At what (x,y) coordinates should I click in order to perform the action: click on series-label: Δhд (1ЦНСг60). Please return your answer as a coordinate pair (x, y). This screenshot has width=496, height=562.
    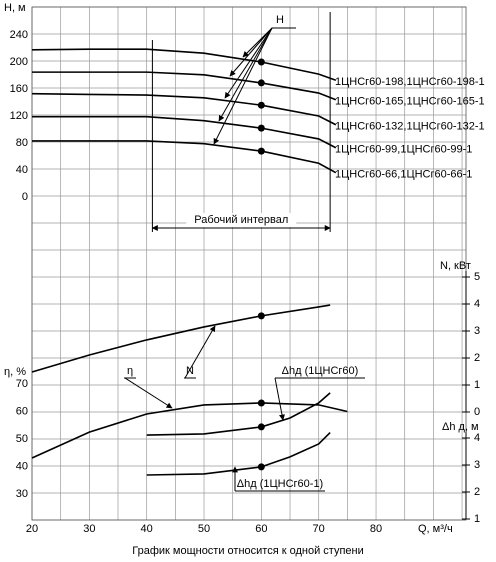
    Looking at the image, I should click on (320, 371).